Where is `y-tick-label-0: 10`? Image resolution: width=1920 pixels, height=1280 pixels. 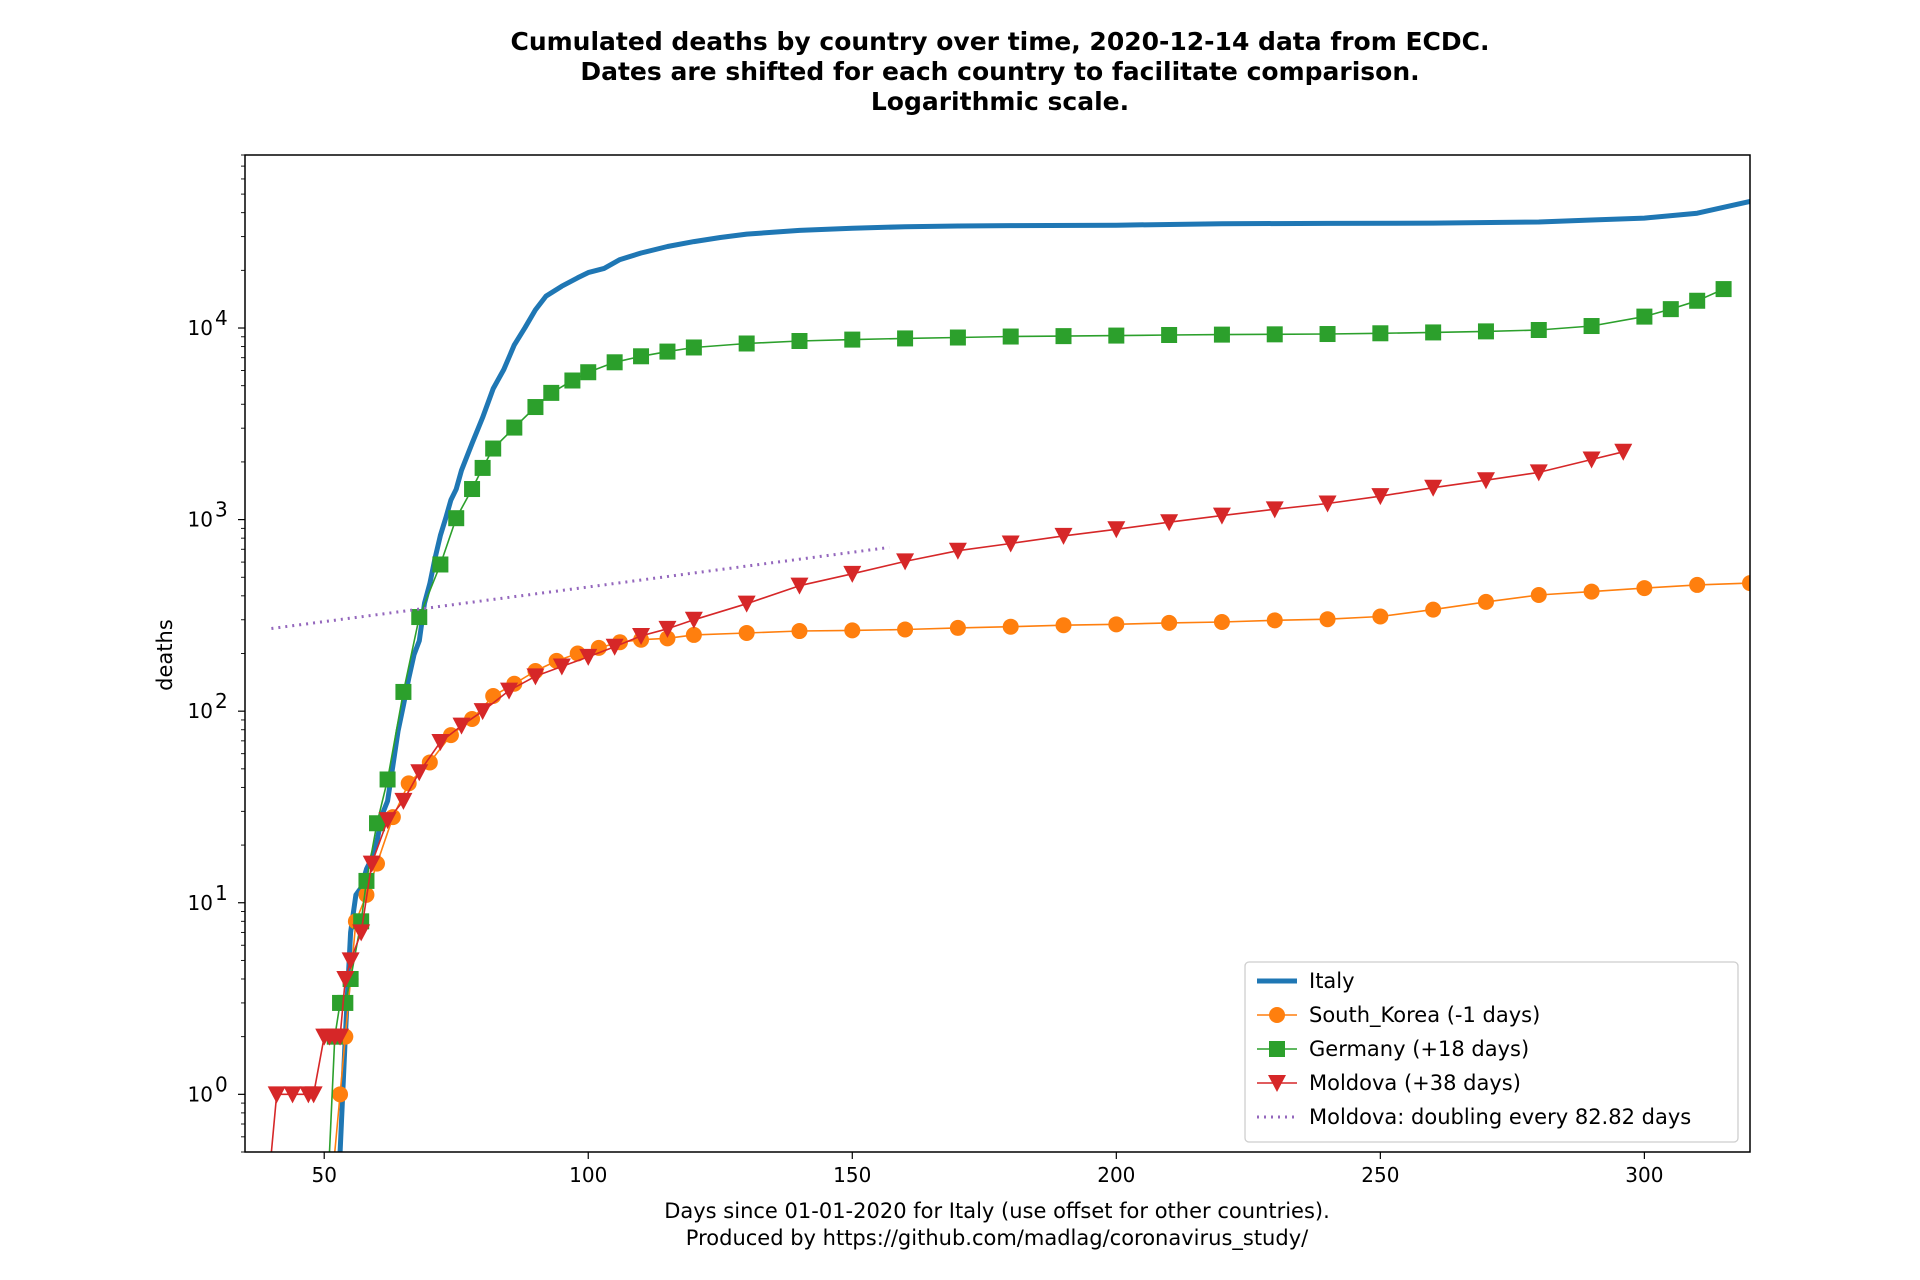
y-tick-label-0: 10 is located at coordinates (200, 1094).